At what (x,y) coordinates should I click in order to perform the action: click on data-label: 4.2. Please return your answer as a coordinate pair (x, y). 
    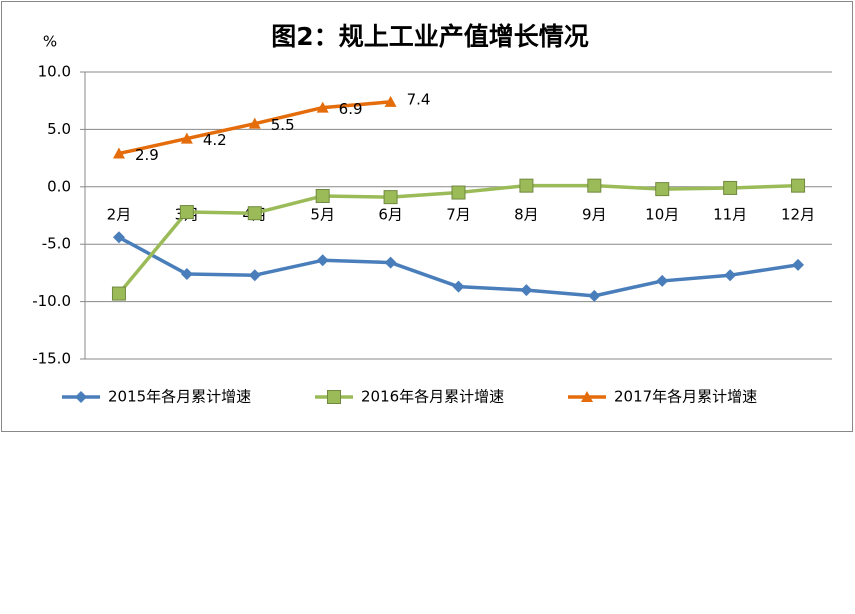
    Looking at the image, I should click on (215, 140).